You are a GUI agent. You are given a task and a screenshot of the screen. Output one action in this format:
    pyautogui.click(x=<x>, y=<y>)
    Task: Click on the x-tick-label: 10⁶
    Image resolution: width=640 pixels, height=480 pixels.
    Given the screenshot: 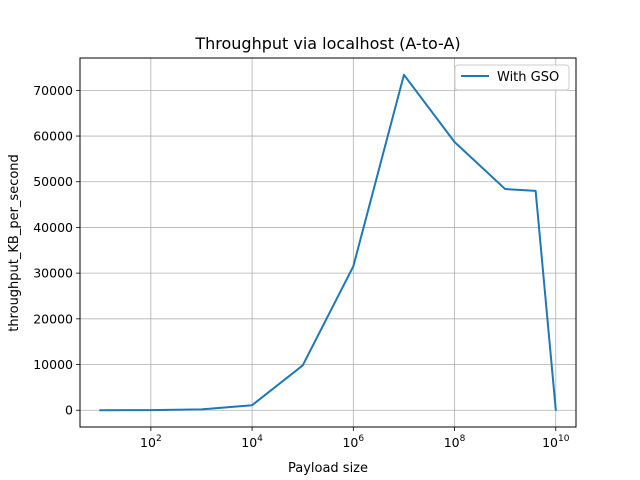 What is the action you would take?
    pyautogui.click(x=353, y=442)
    